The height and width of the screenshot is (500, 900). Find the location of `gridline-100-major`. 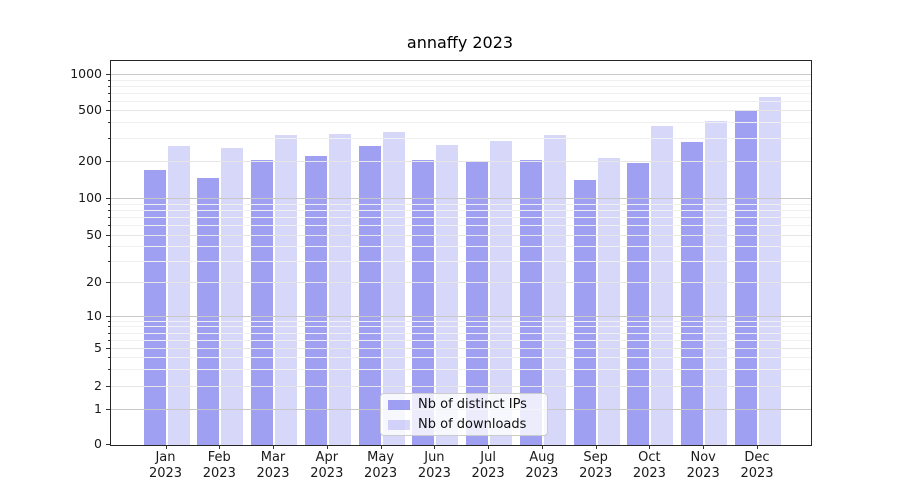

gridline-100-major is located at coordinates (461, 198).